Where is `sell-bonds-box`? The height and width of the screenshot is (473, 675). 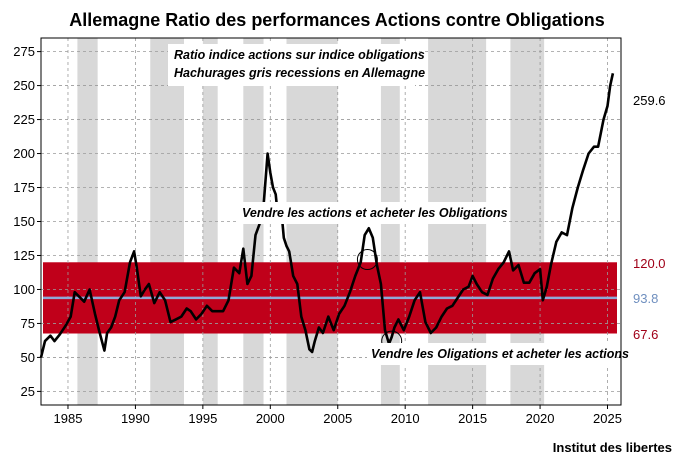
sell-bonds-box is located at coordinates (492, 354).